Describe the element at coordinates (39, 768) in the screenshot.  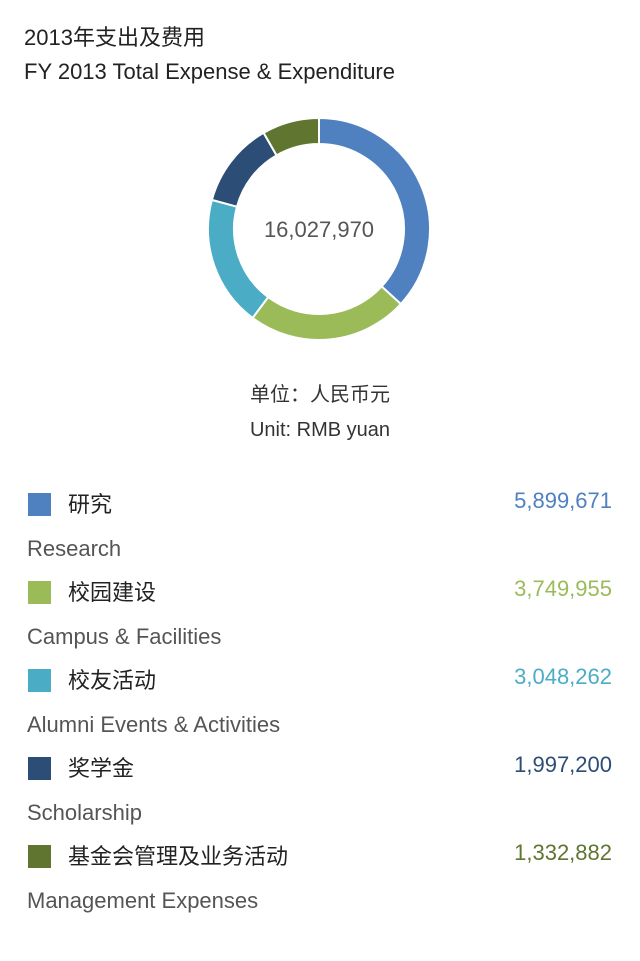
I see `legend-swatch-scholarship` at that location.